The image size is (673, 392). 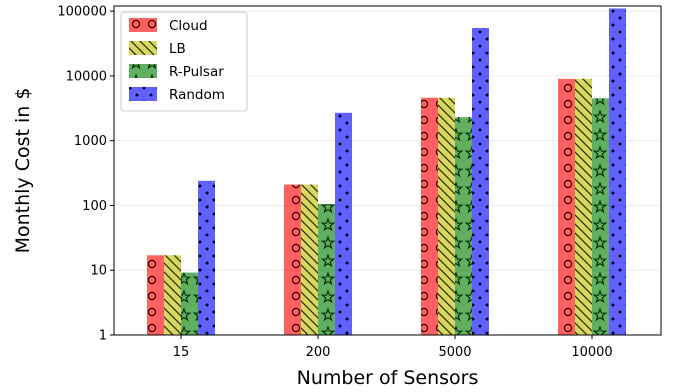 I want to click on x-tick-label: 15, so click(x=181, y=352).